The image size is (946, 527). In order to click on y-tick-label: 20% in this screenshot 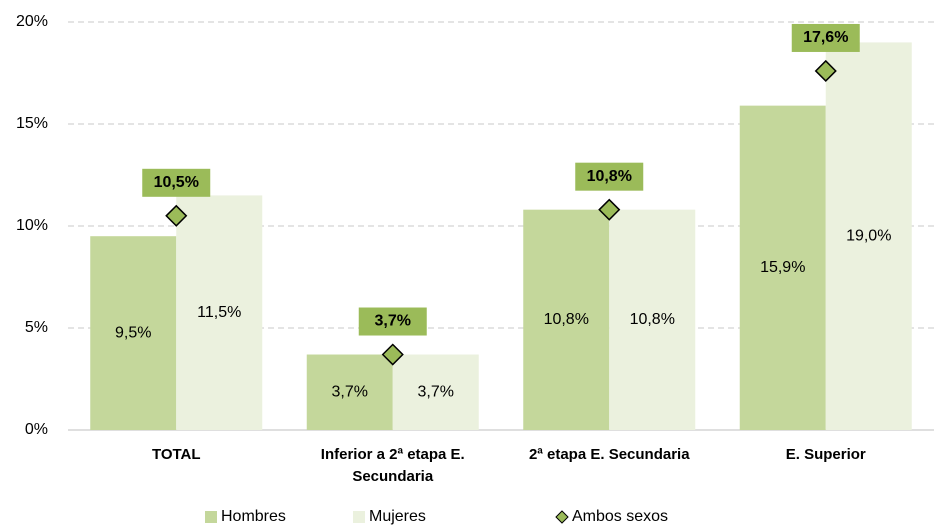, I will do `click(32, 21)`.